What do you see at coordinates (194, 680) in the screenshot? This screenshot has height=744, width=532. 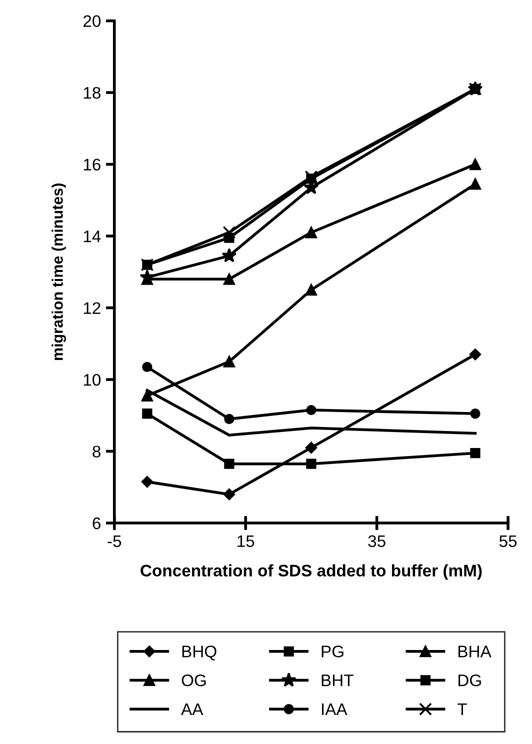 I see `legend-label: OG` at bounding box center [194, 680].